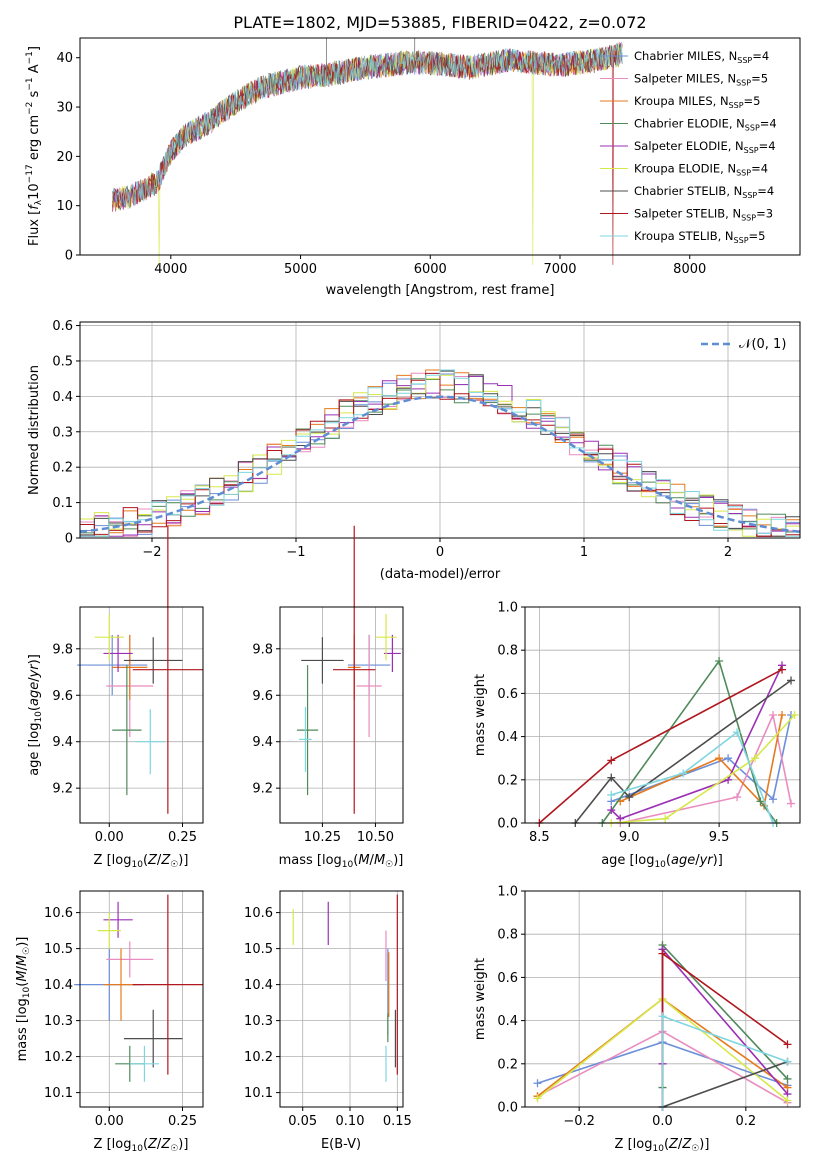 The image size is (819, 1170). I want to click on x-tick-label: −1, so click(295, 552).